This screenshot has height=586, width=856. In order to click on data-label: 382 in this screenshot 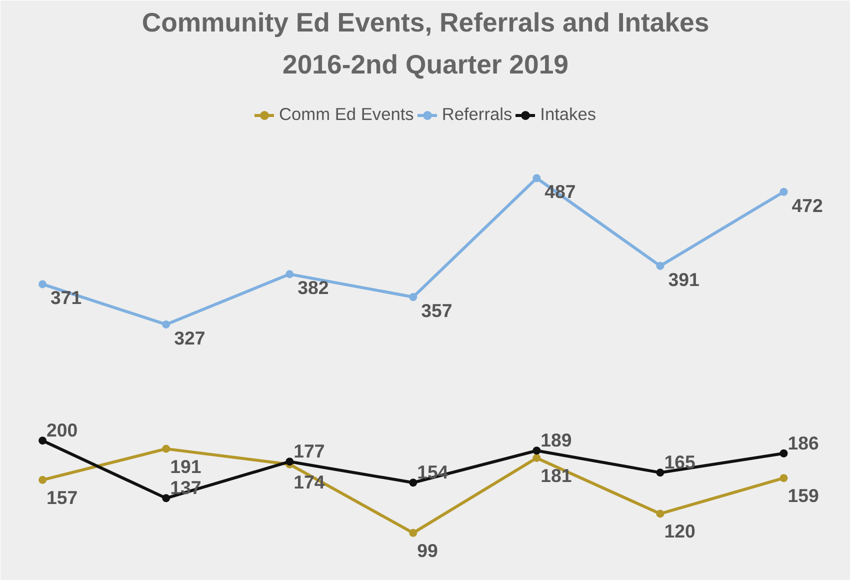, I will do `click(313, 287)`.